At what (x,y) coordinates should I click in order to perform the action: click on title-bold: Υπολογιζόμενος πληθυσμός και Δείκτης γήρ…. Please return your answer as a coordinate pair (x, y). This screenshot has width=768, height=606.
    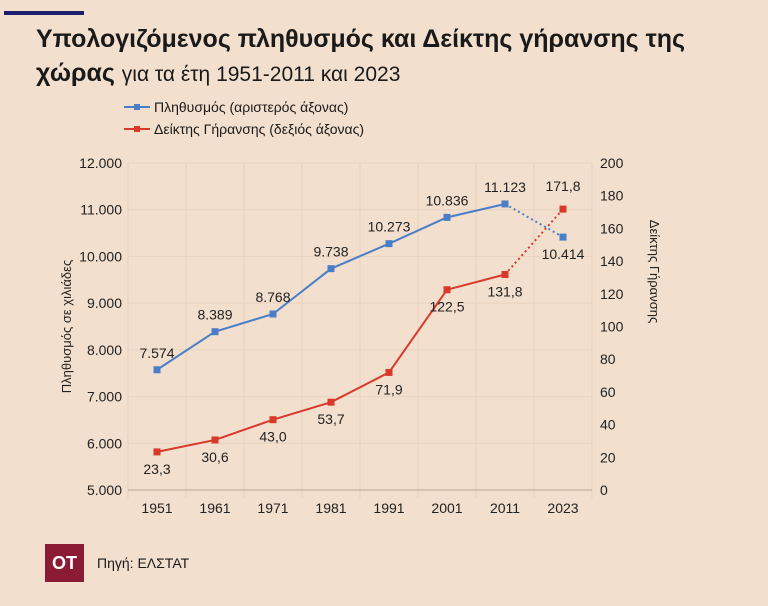
    Looking at the image, I should click on (361, 56).